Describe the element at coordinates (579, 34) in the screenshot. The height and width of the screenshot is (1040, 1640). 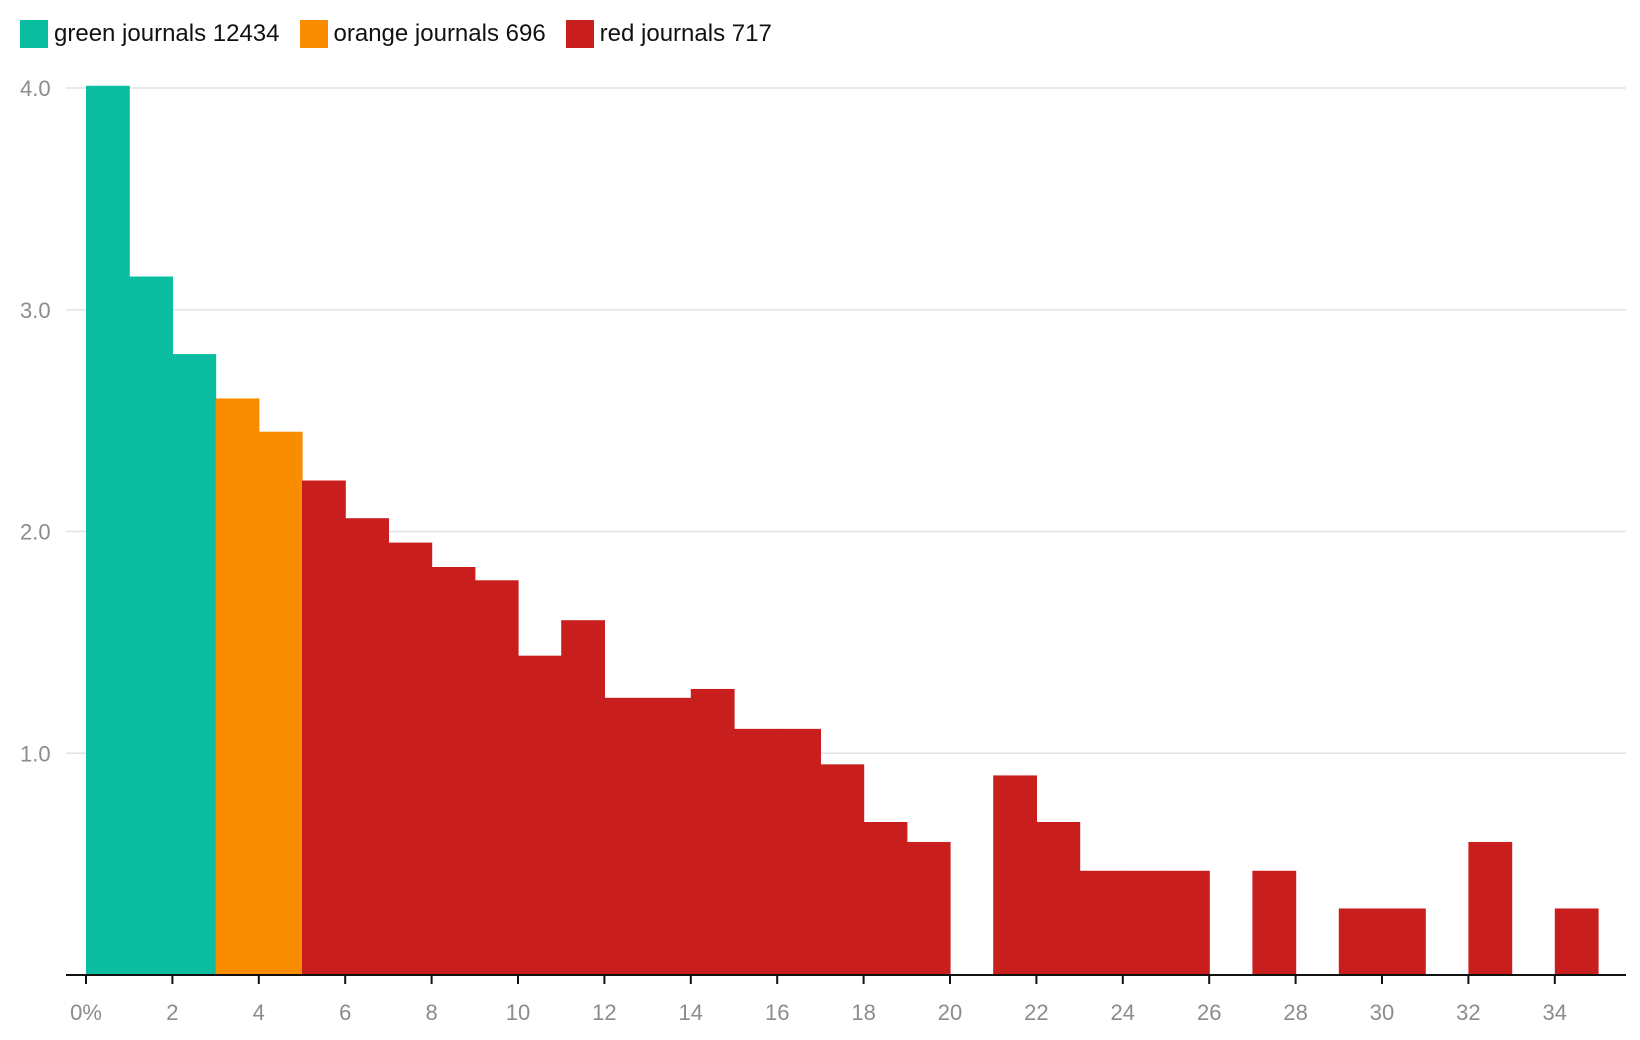
I see `legend-swatch-red` at that location.